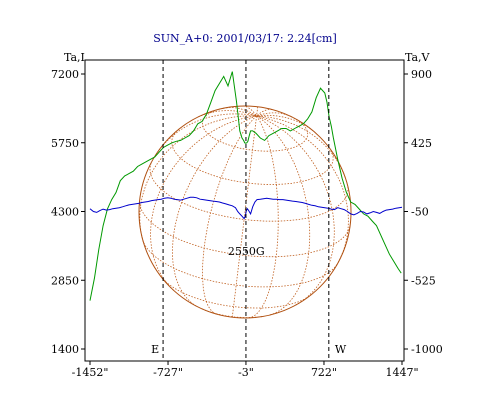  Describe the element at coordinates (421, 74) in the screenshot. I see `right-tick-label: 900` at that location.